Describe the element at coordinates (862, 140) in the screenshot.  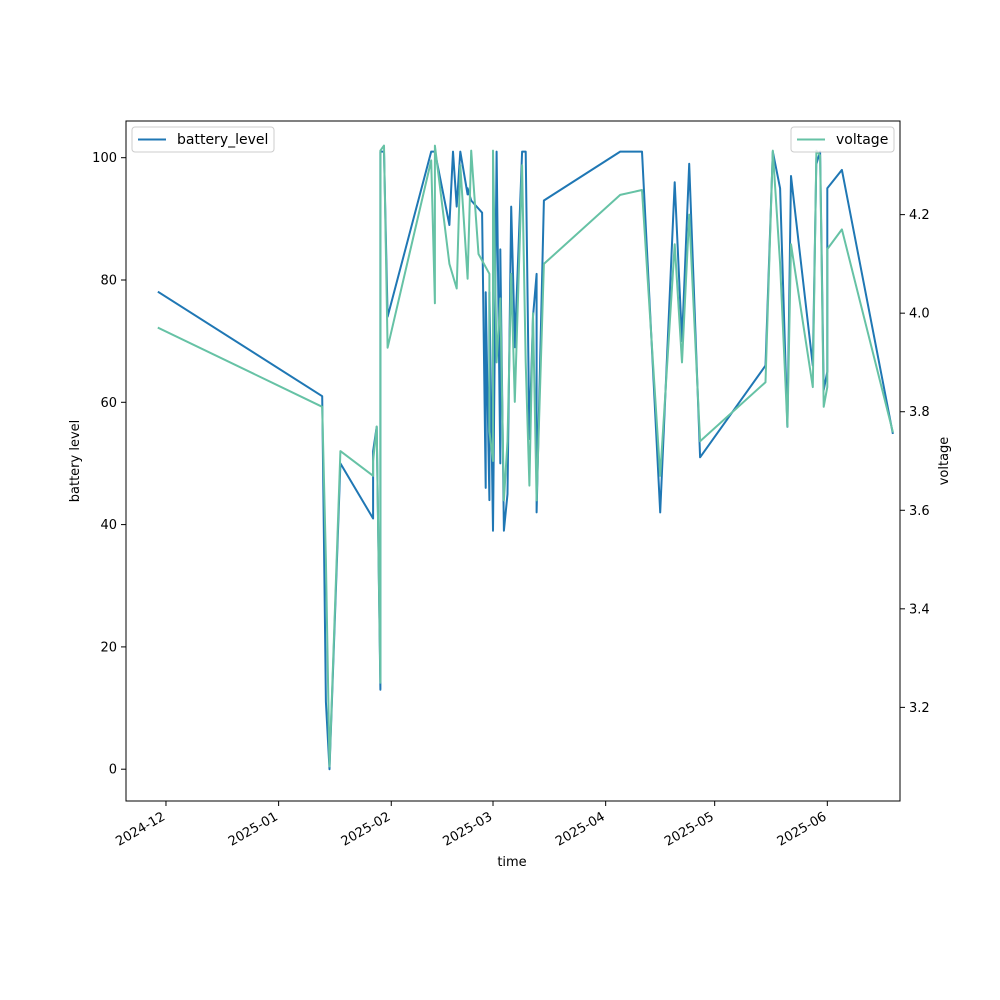
I see `legend-right-label: voltage` at that location.